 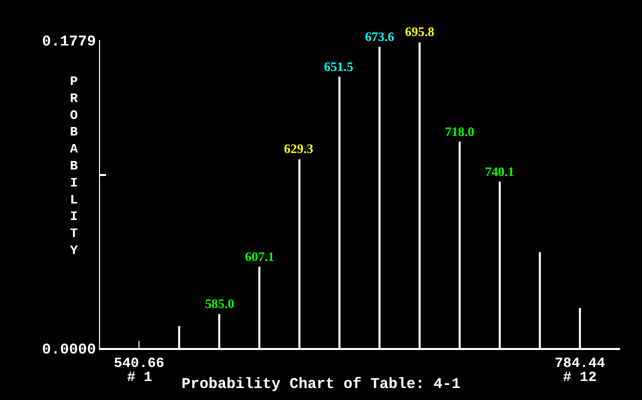 I want to click on annotation: 718.0, so click(x=459, y=131).